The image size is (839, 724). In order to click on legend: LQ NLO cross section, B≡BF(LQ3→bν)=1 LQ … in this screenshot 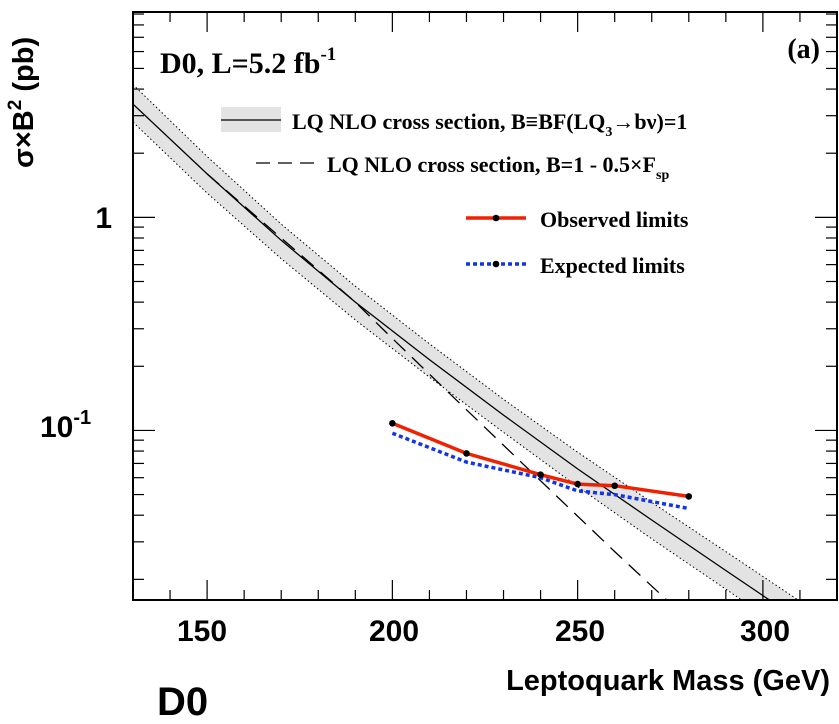, I will do `click(455, 192)`.